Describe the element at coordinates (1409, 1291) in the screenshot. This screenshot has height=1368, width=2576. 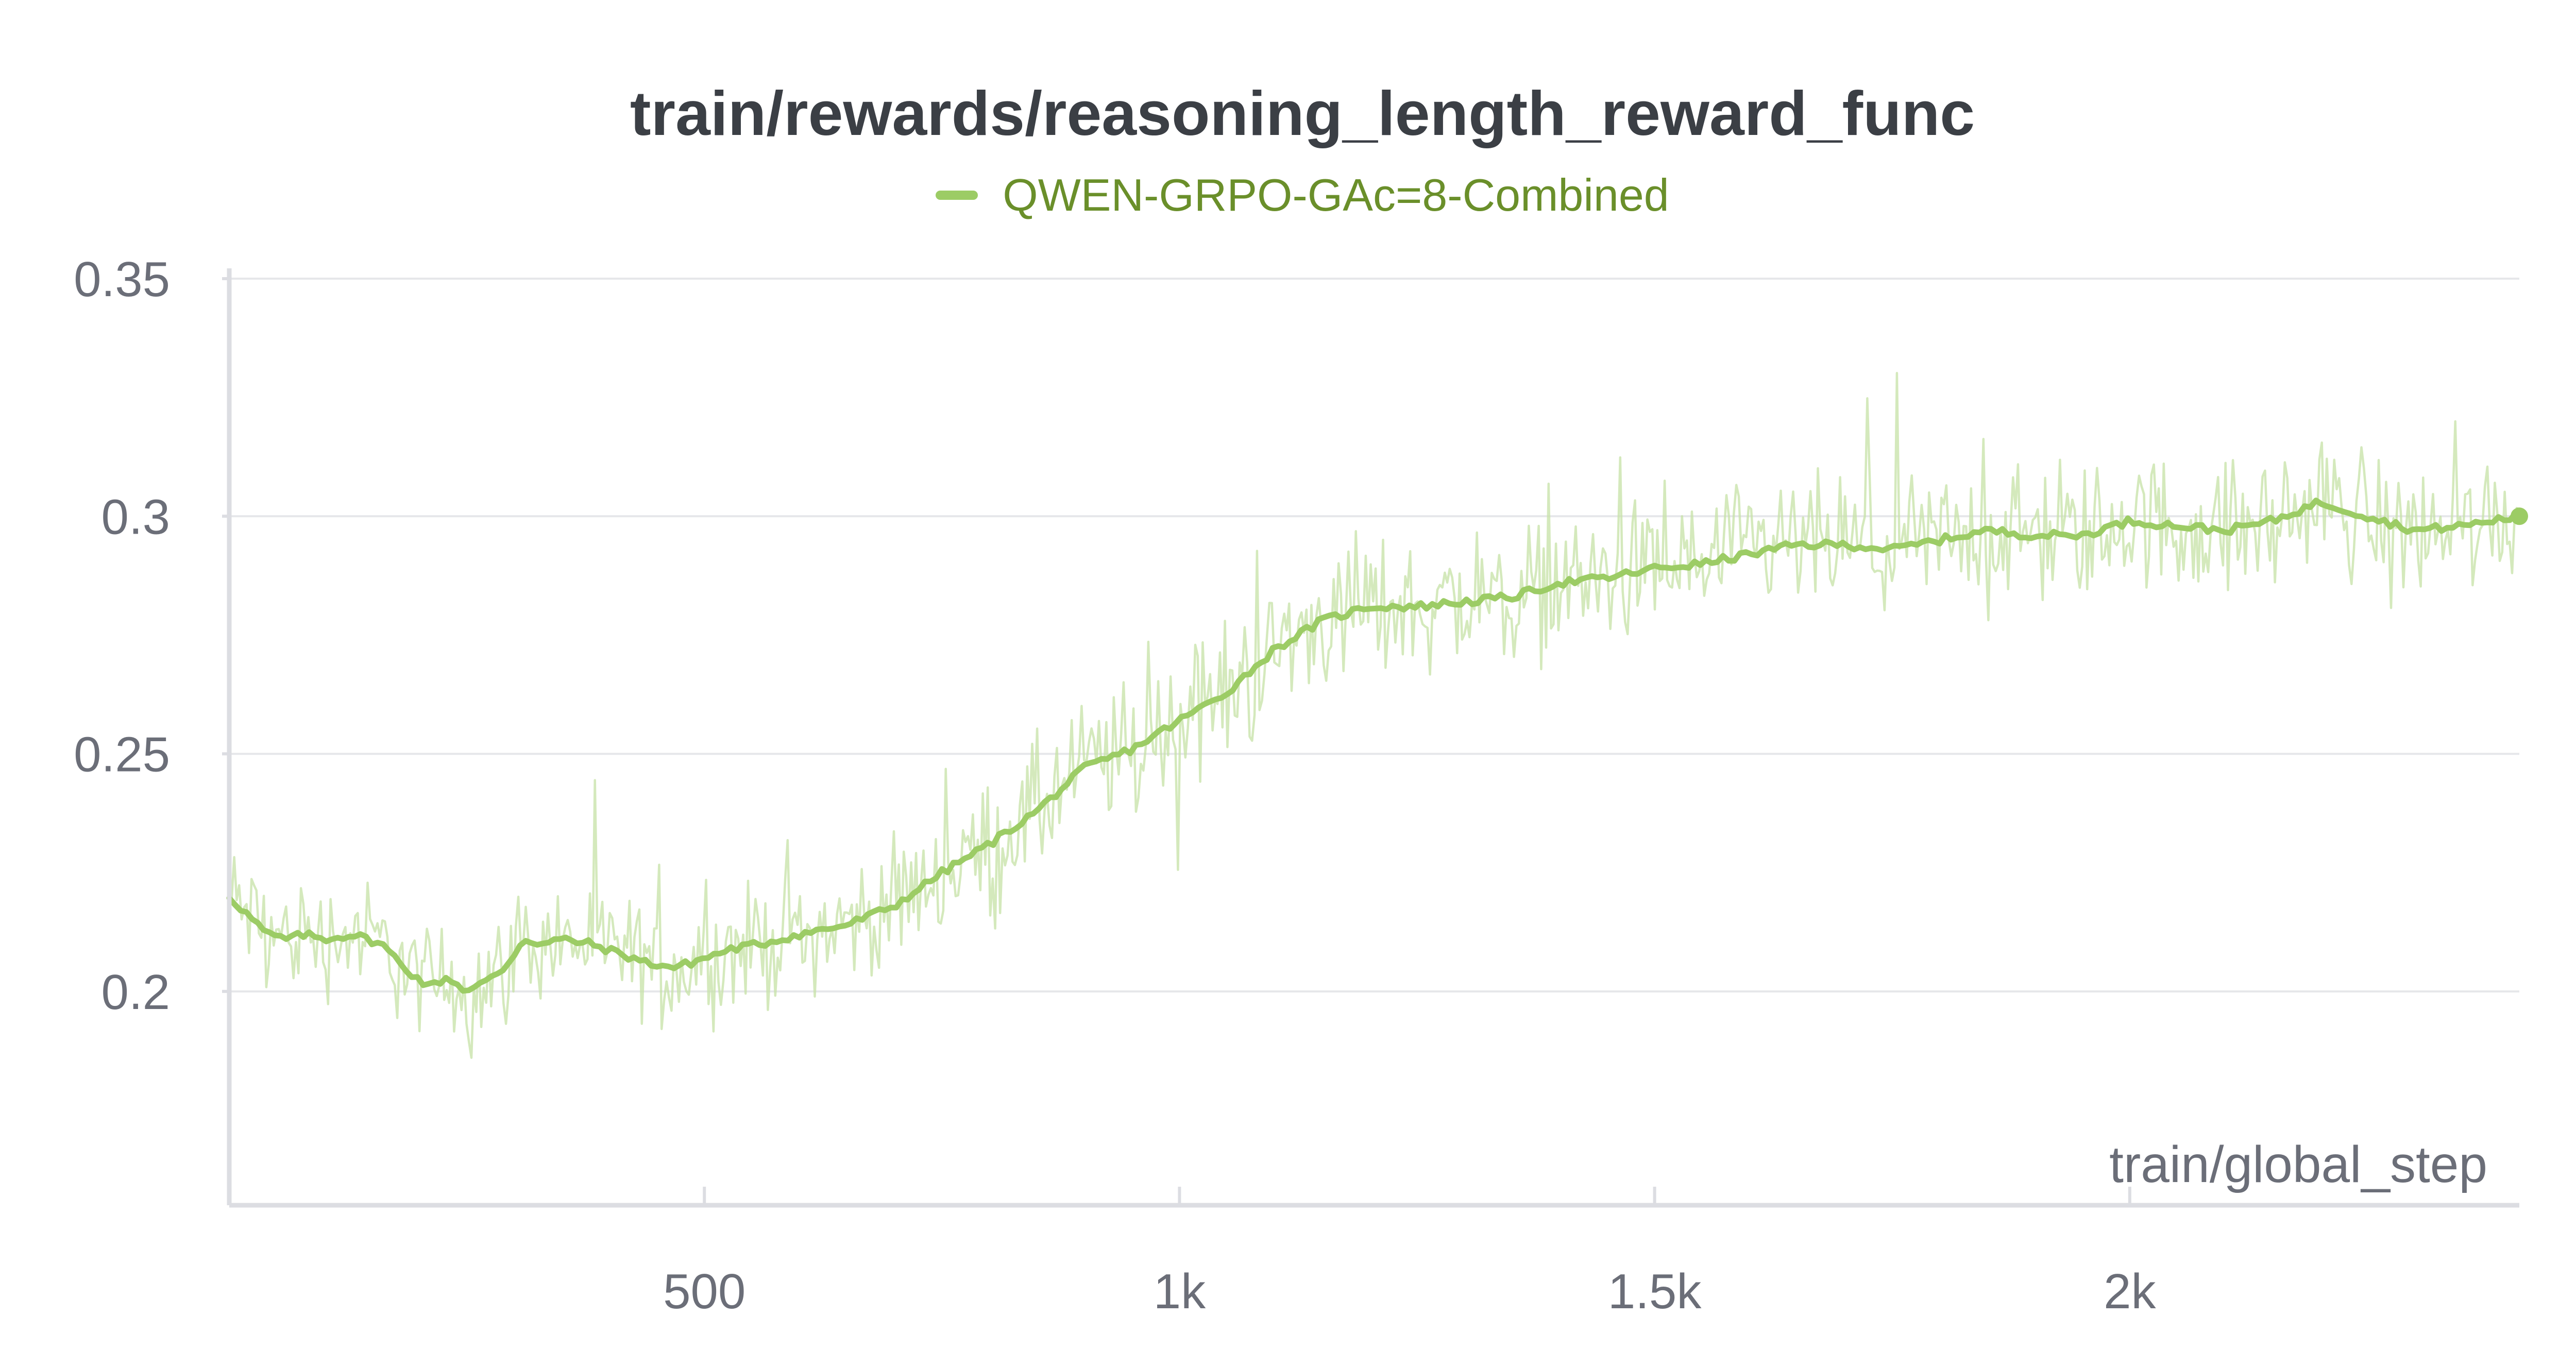
I see `x-tick-labels: 500 1k 1.5k 2k` at that location.